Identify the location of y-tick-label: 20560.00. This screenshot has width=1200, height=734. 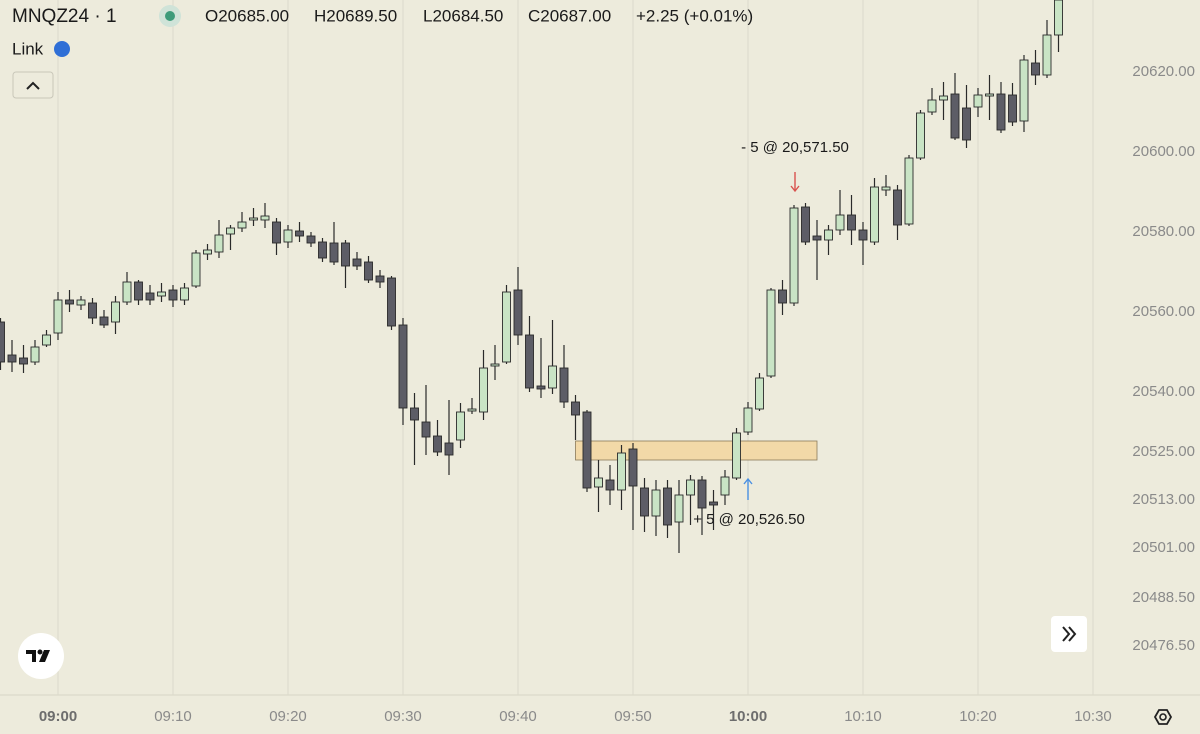
(1163, 311).